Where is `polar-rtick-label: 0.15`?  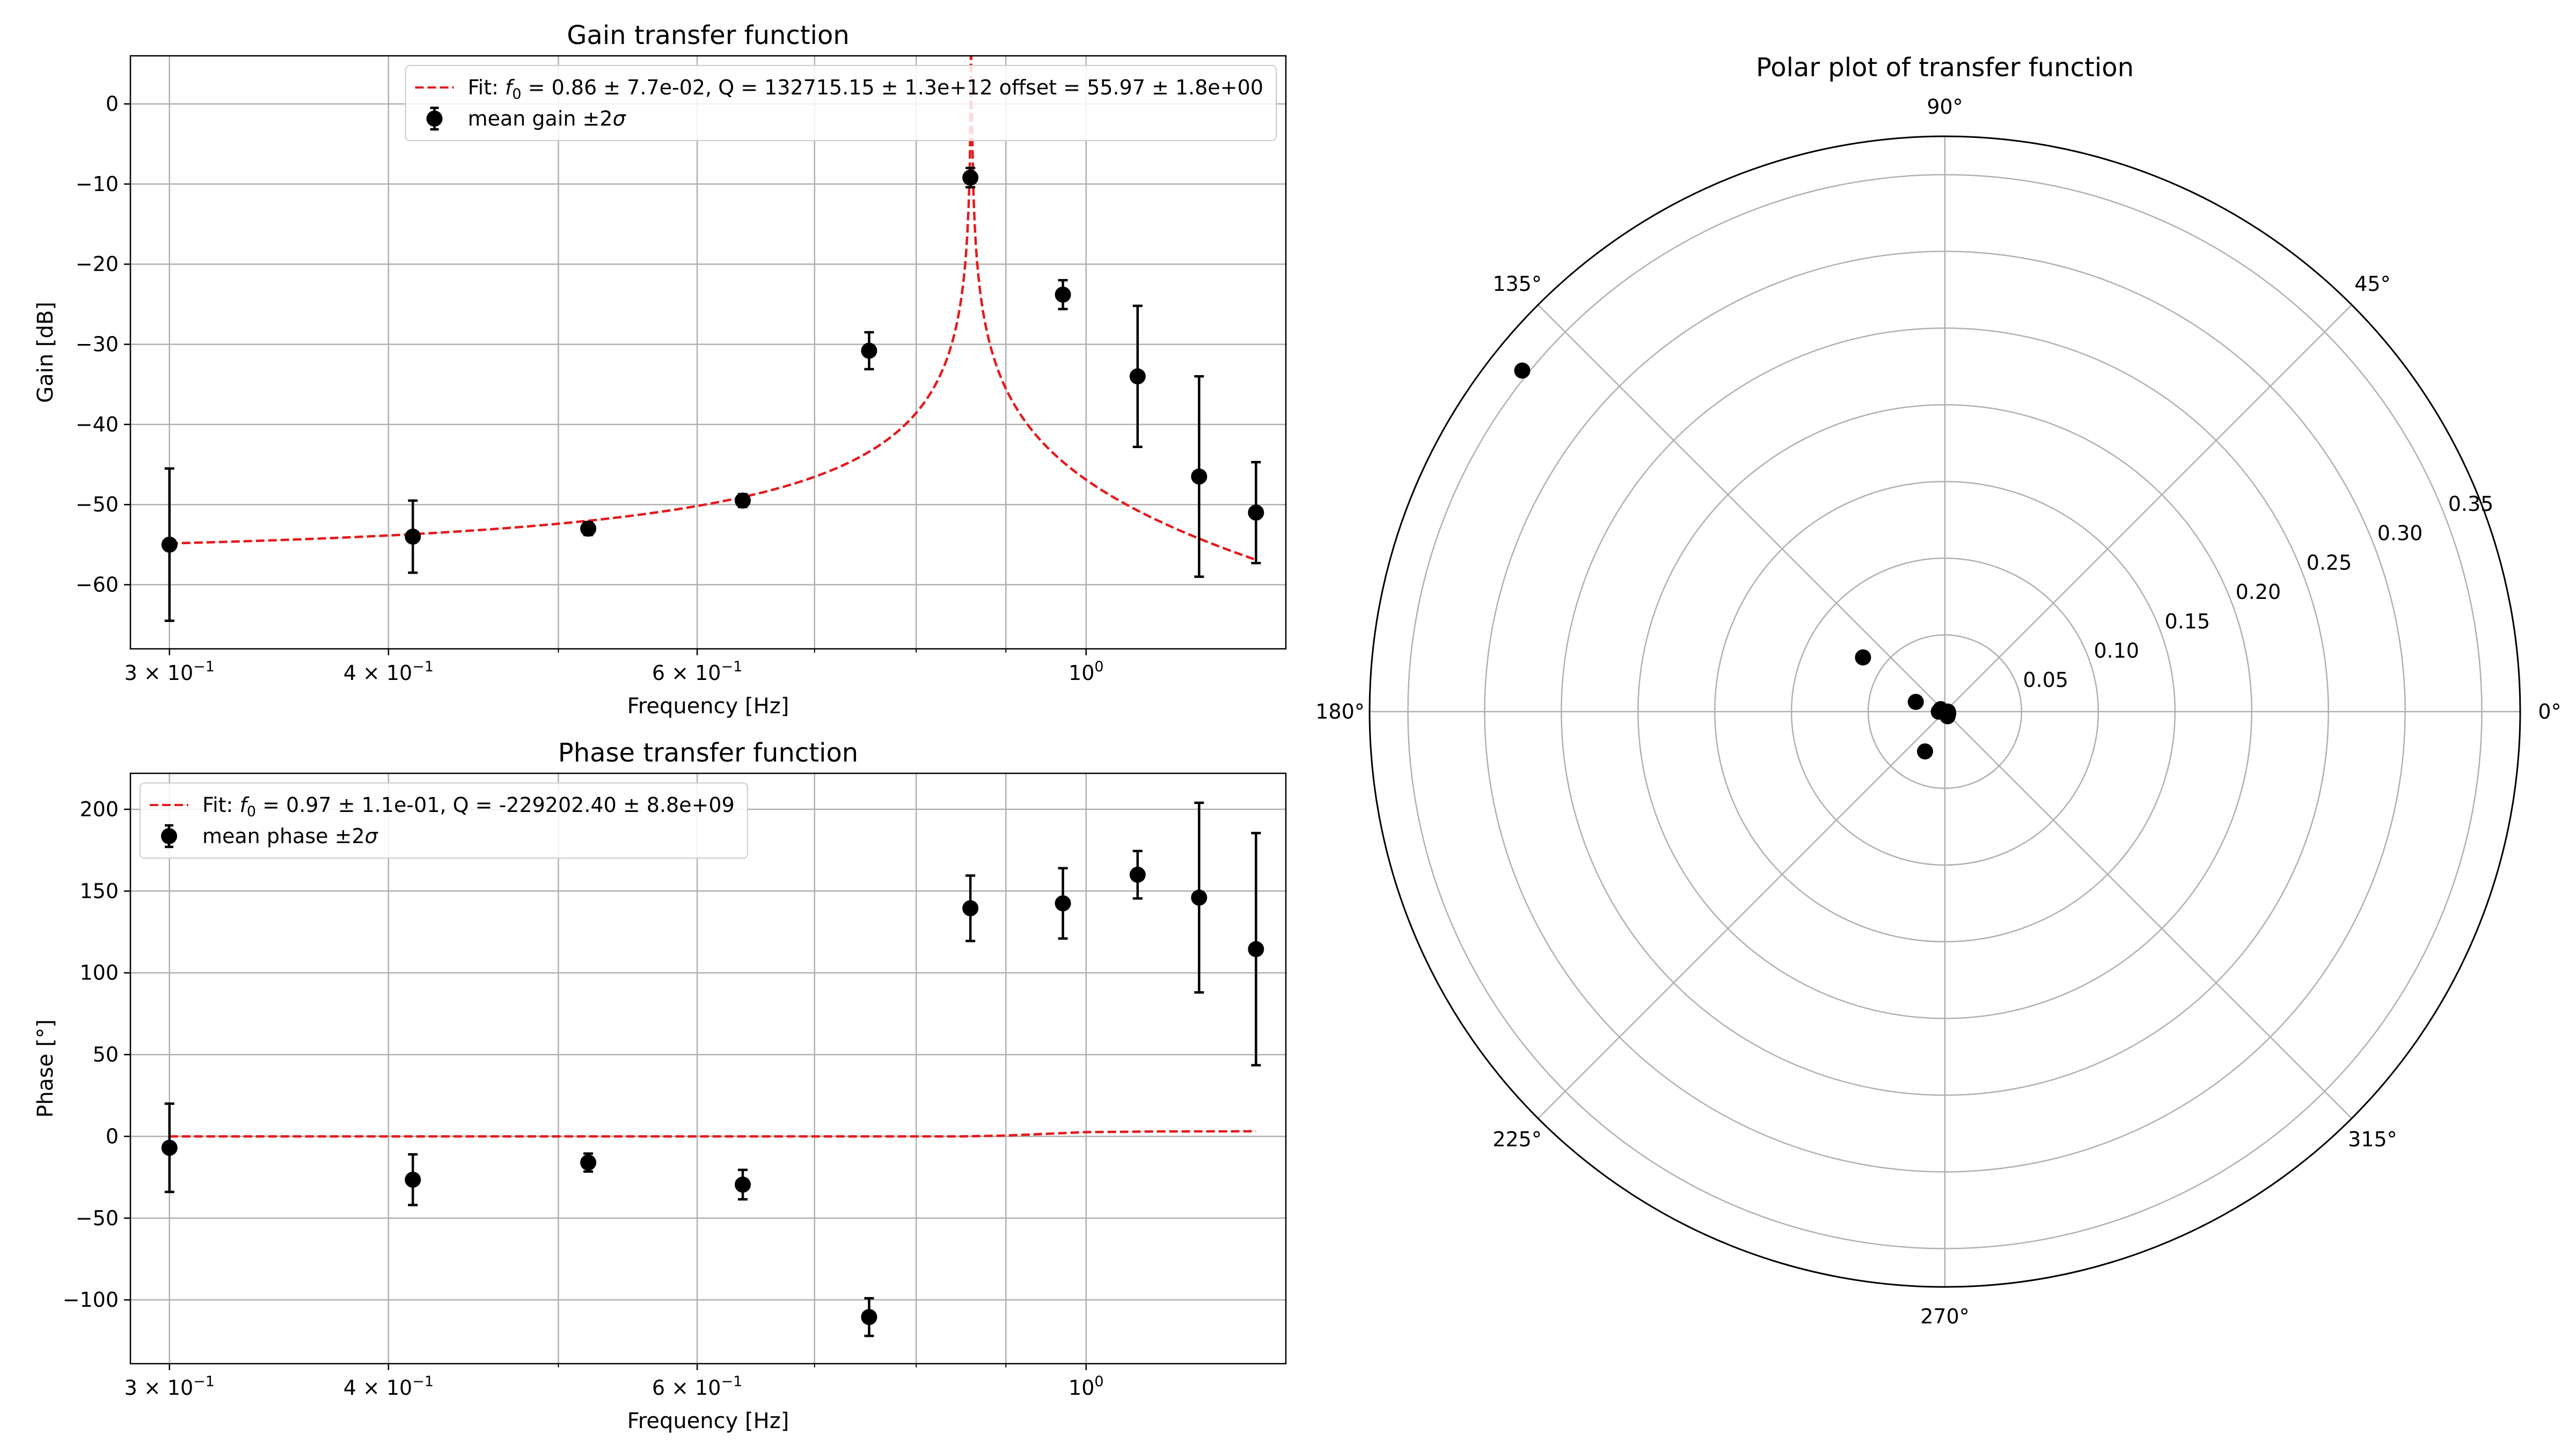 polar-rtick-label: 0.15 is located at coordinates (2188, 621).